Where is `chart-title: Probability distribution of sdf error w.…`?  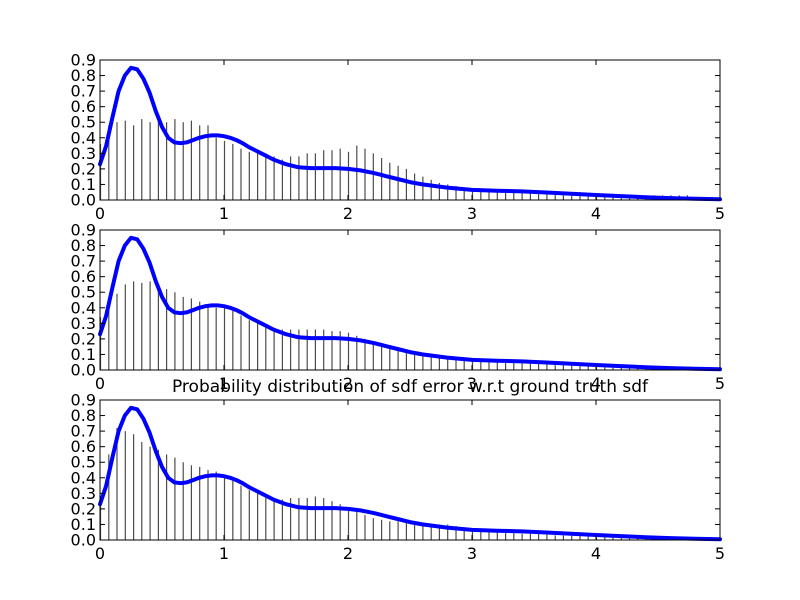
chart-title: Probability distribution of sdf error w.… is located at coordinates (410, 387).